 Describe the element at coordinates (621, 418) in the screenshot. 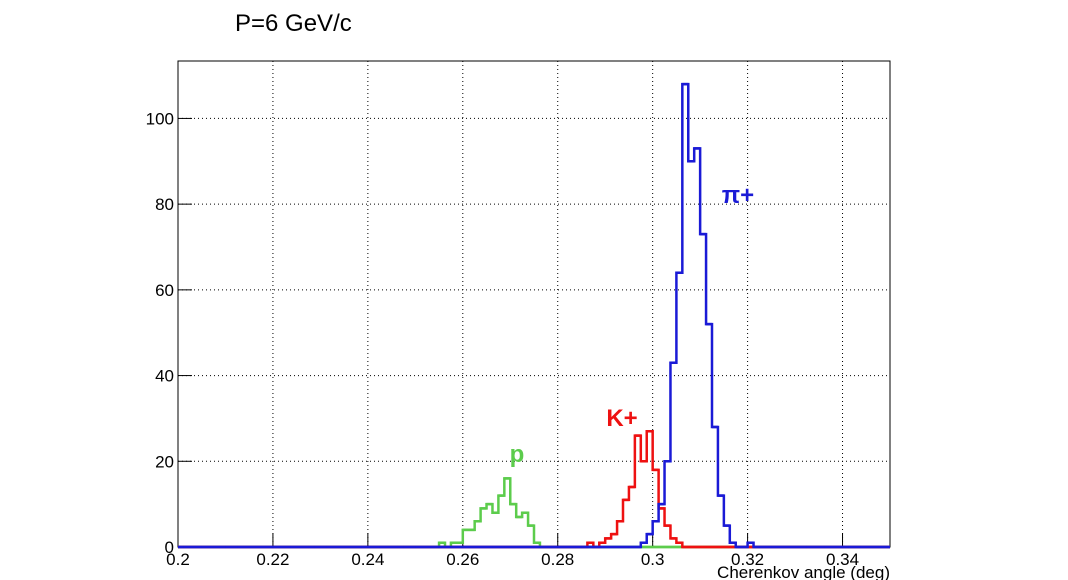

I see `series-label: K+` at that location.